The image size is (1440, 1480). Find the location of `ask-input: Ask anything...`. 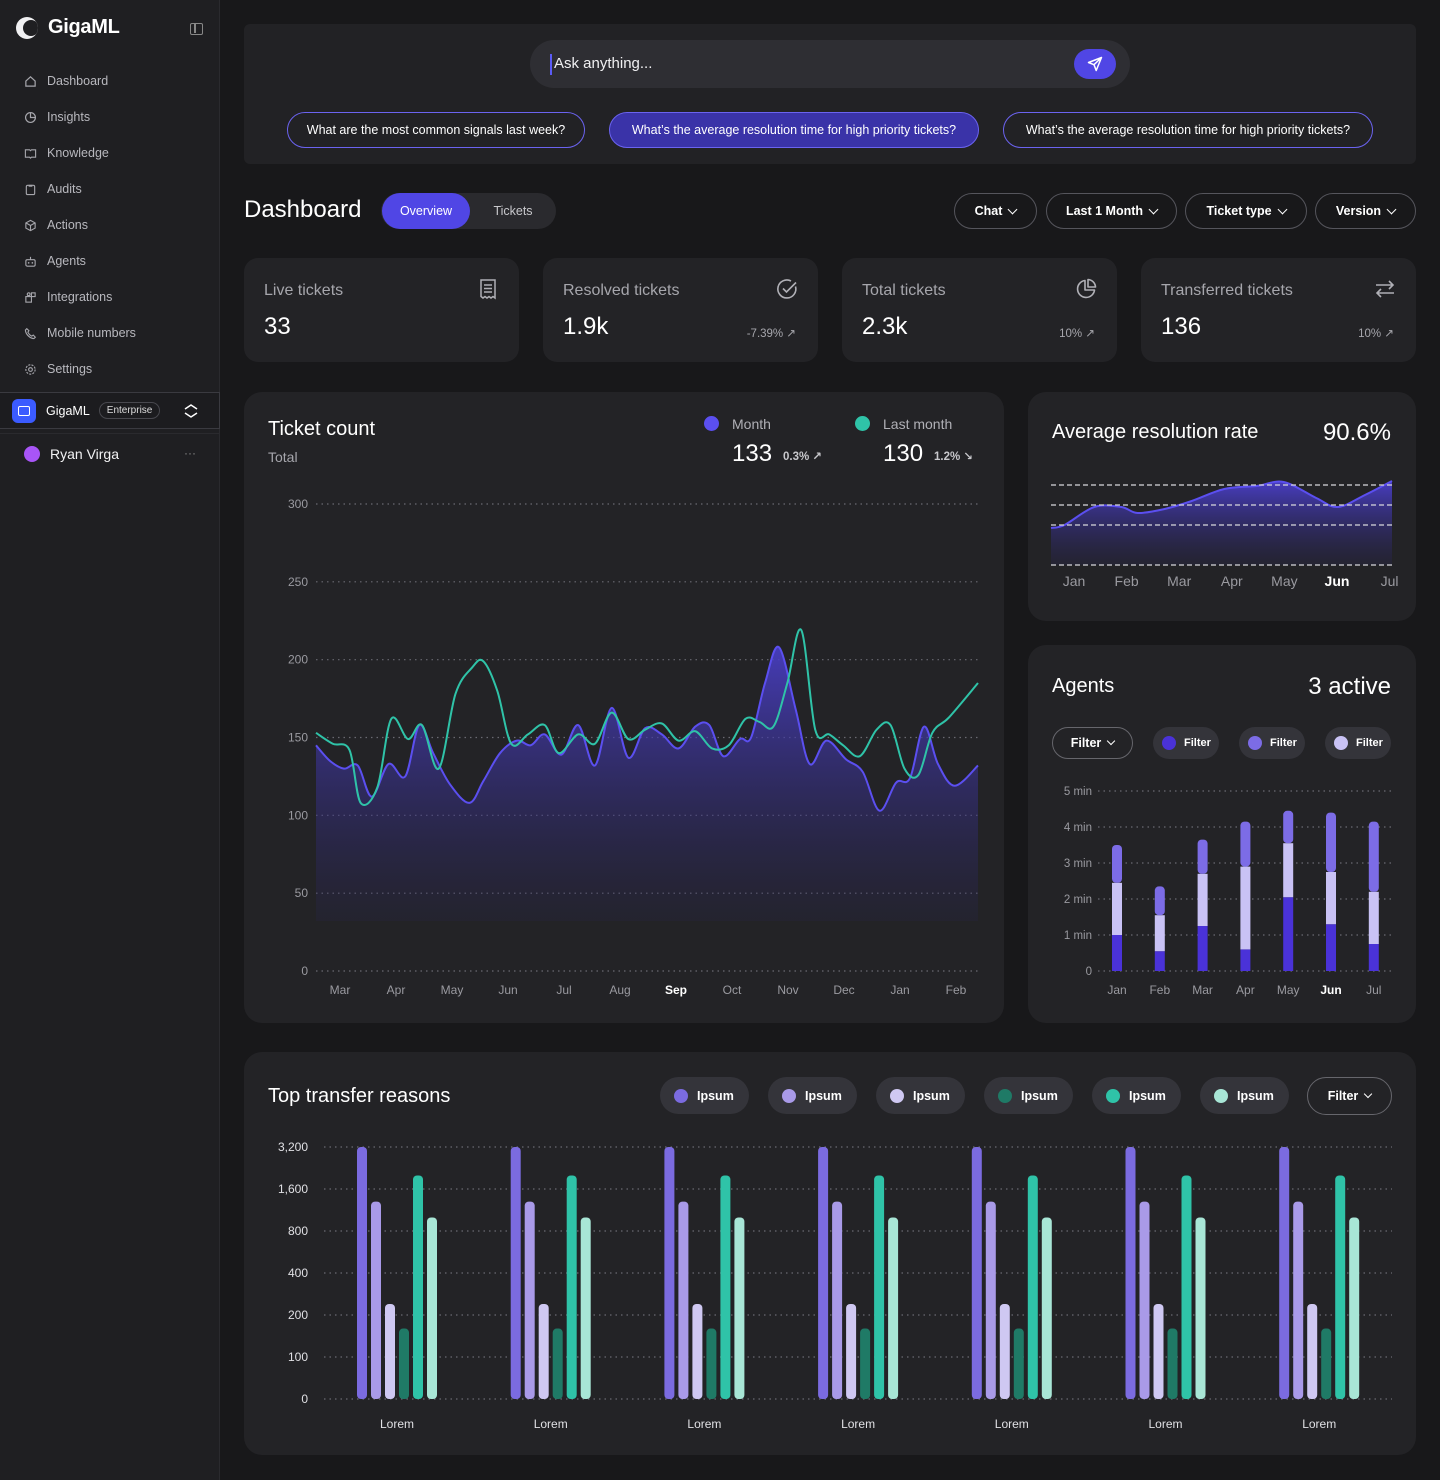

ask-input: Ask anything... is located at coordinates (830, 64).